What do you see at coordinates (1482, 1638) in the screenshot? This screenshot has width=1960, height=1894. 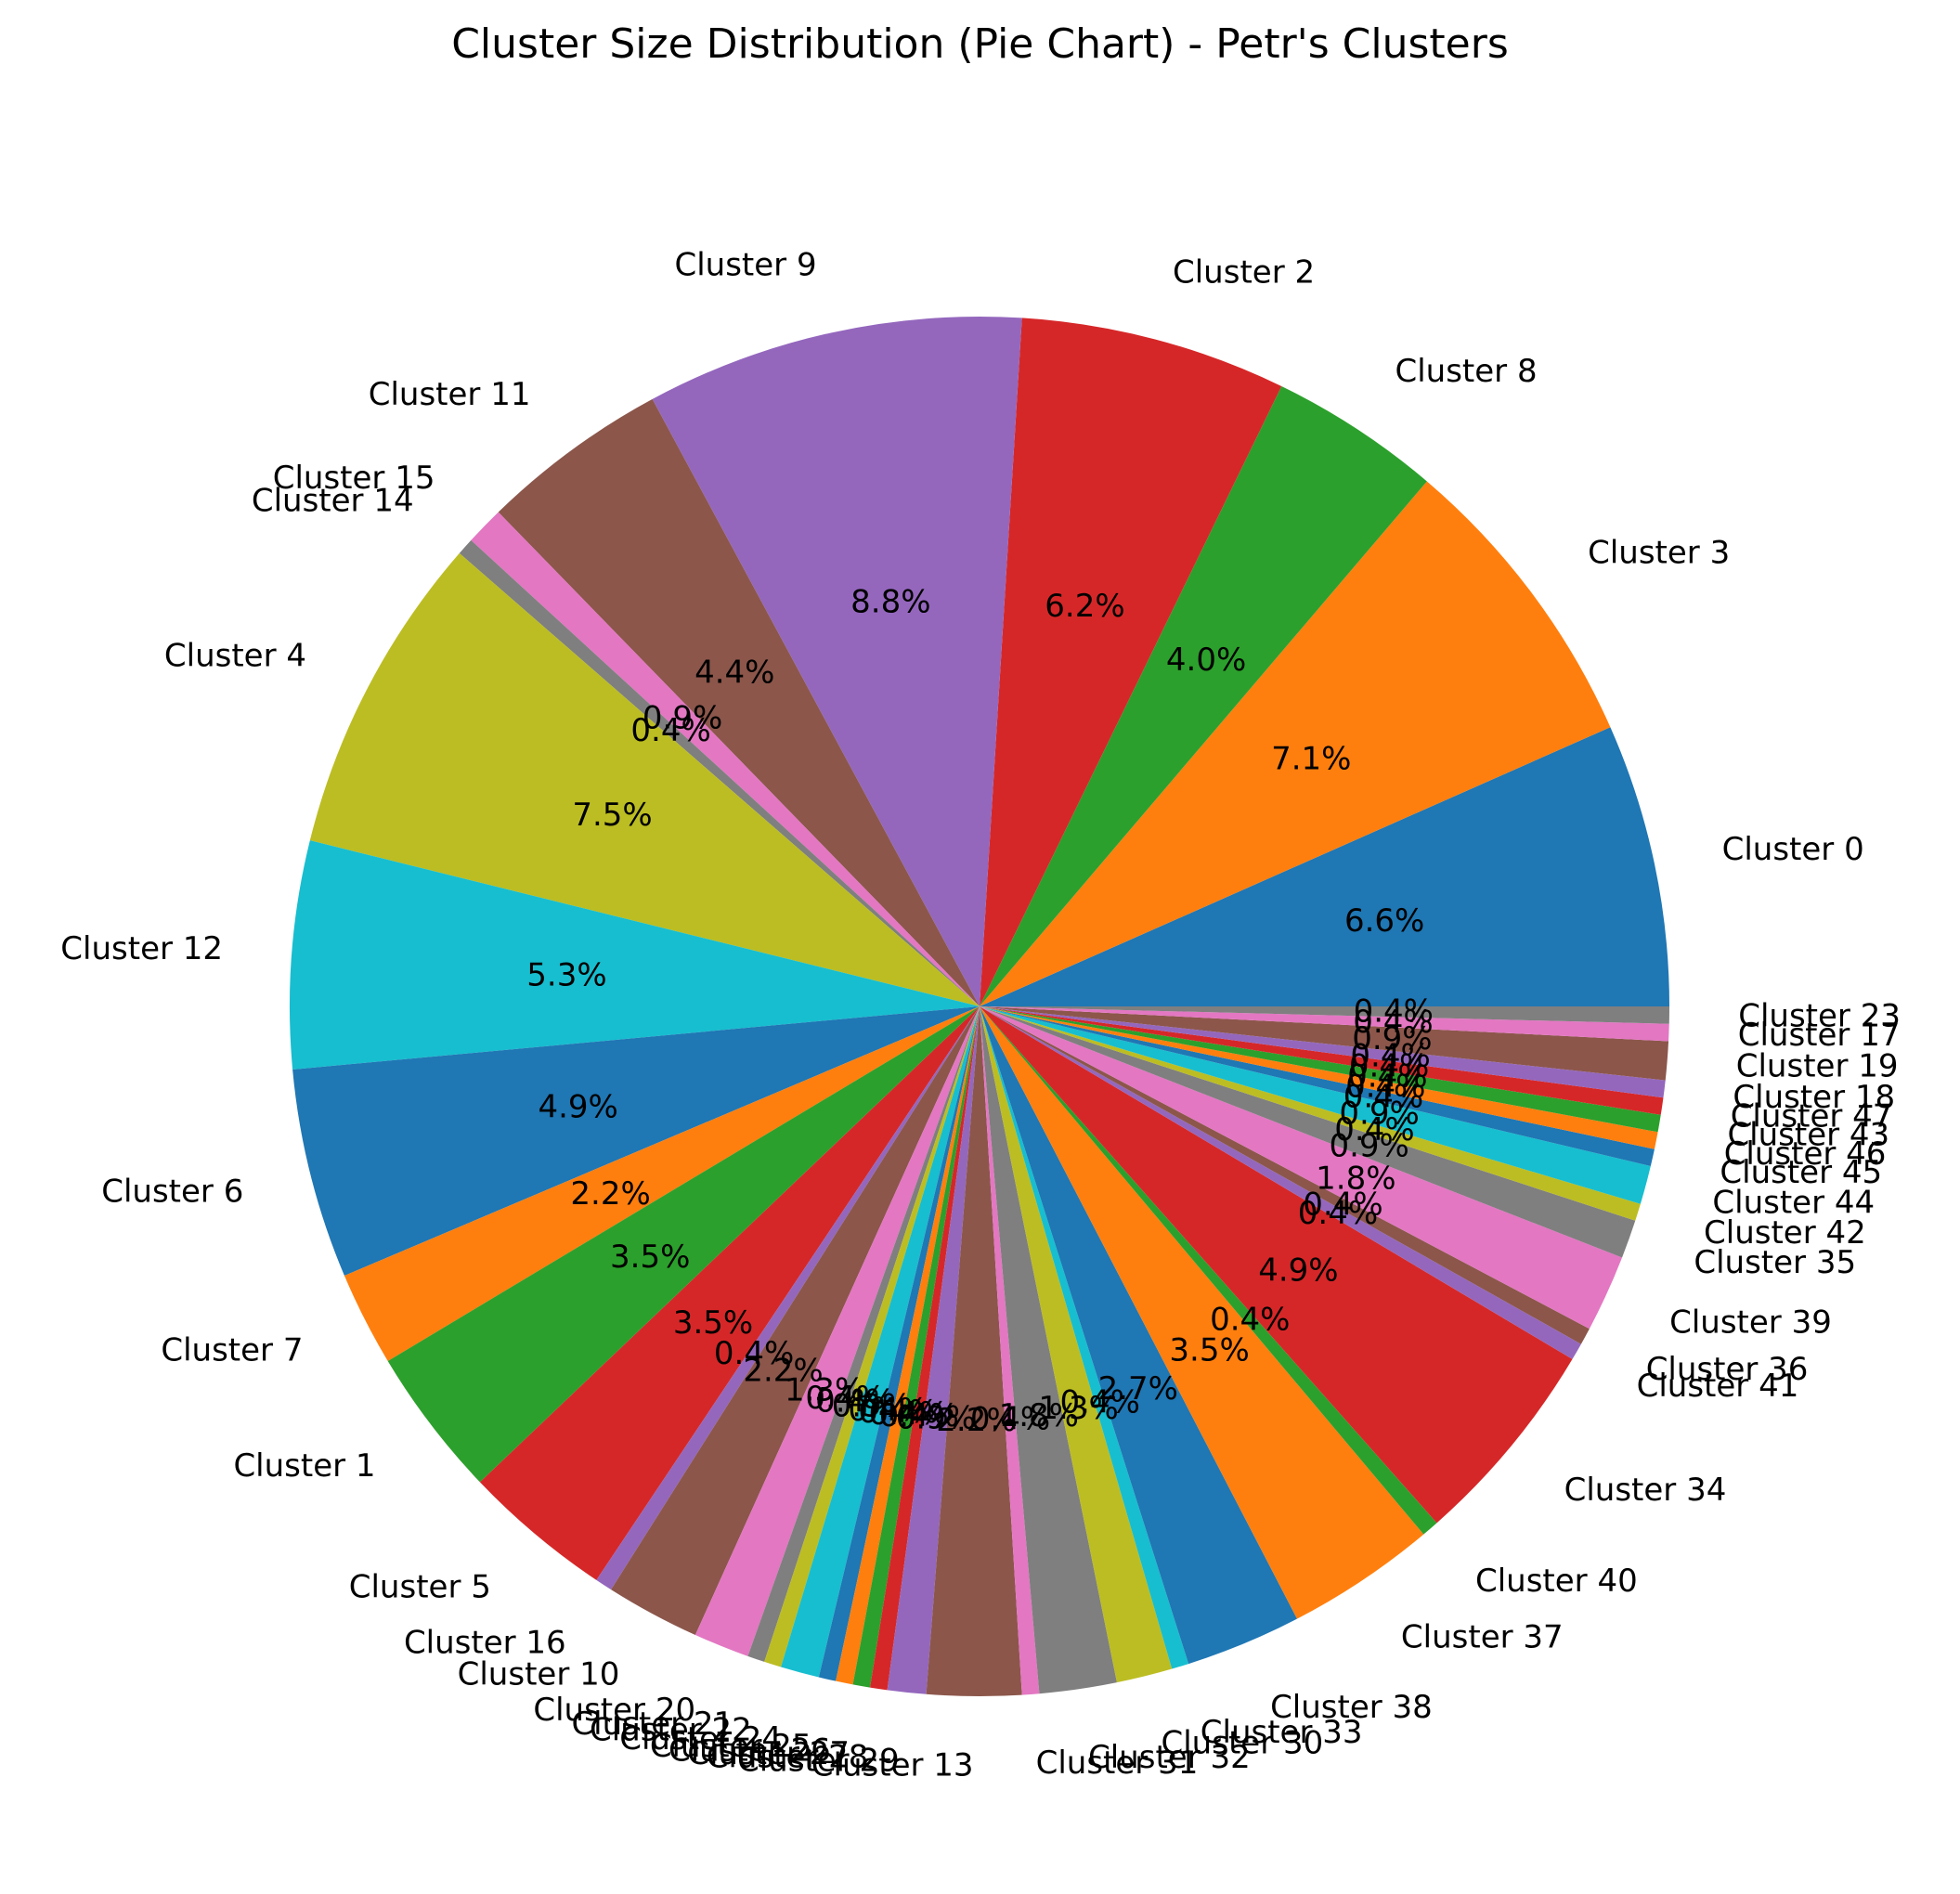 I see `slice-category-label: Cluster 37` at bounding box center [1482, 1638].